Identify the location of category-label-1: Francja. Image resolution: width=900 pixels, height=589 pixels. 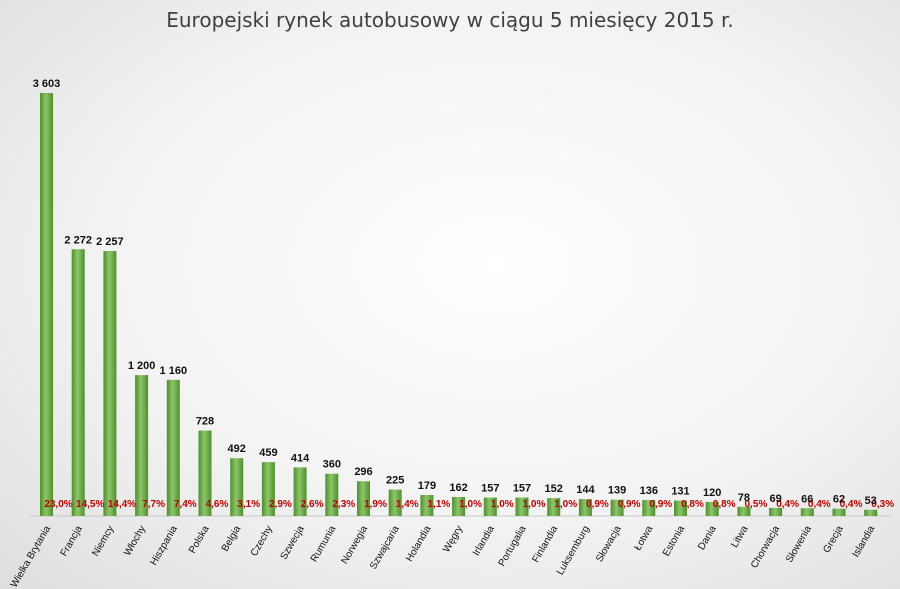
(72, 541).